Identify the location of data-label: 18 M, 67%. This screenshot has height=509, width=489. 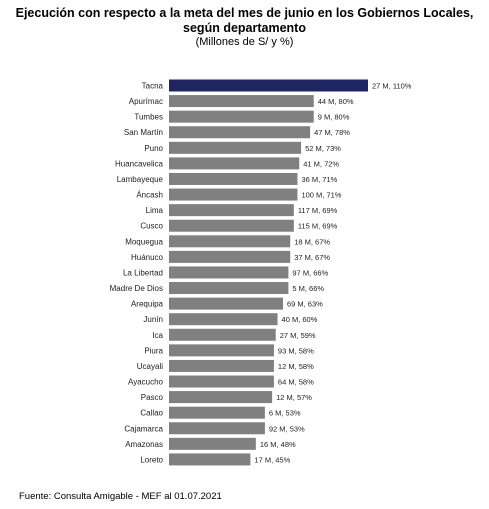
(312, 241).